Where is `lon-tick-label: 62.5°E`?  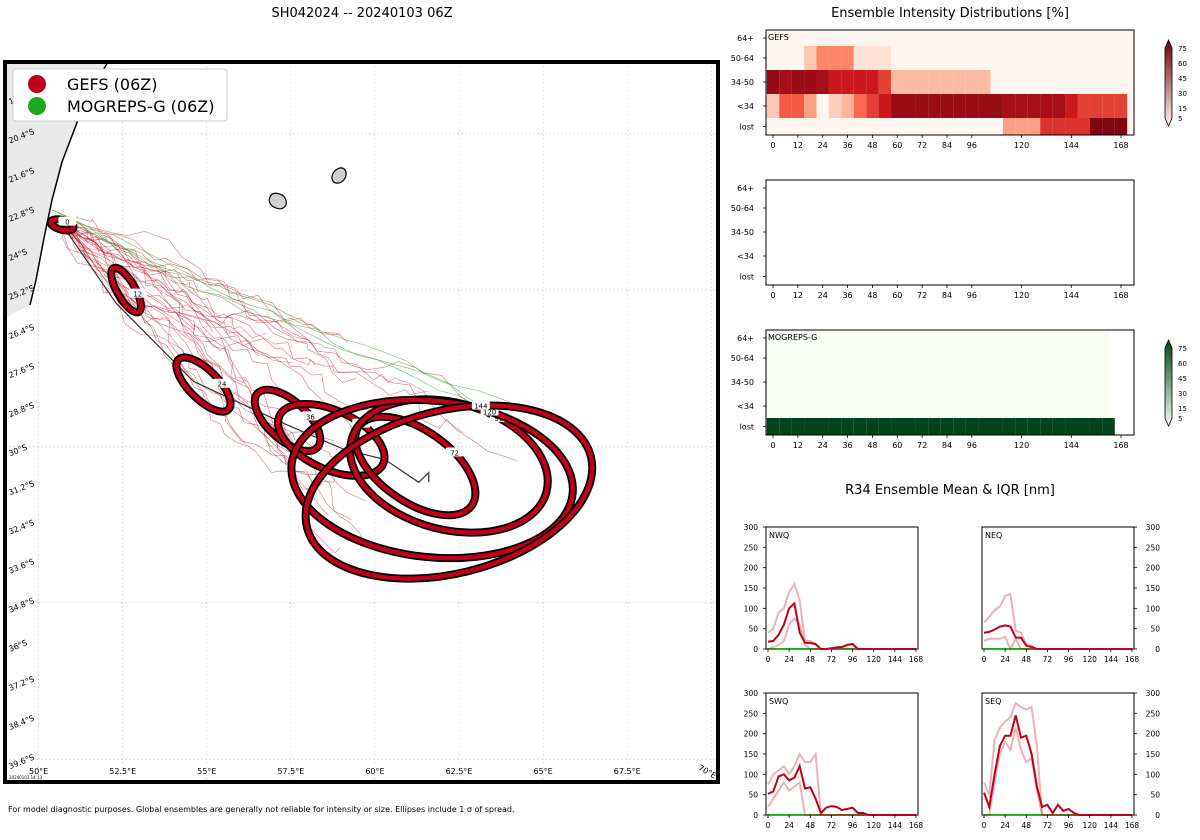 lon-tick-label: 62.5°E is located at coordinates (459, 771).